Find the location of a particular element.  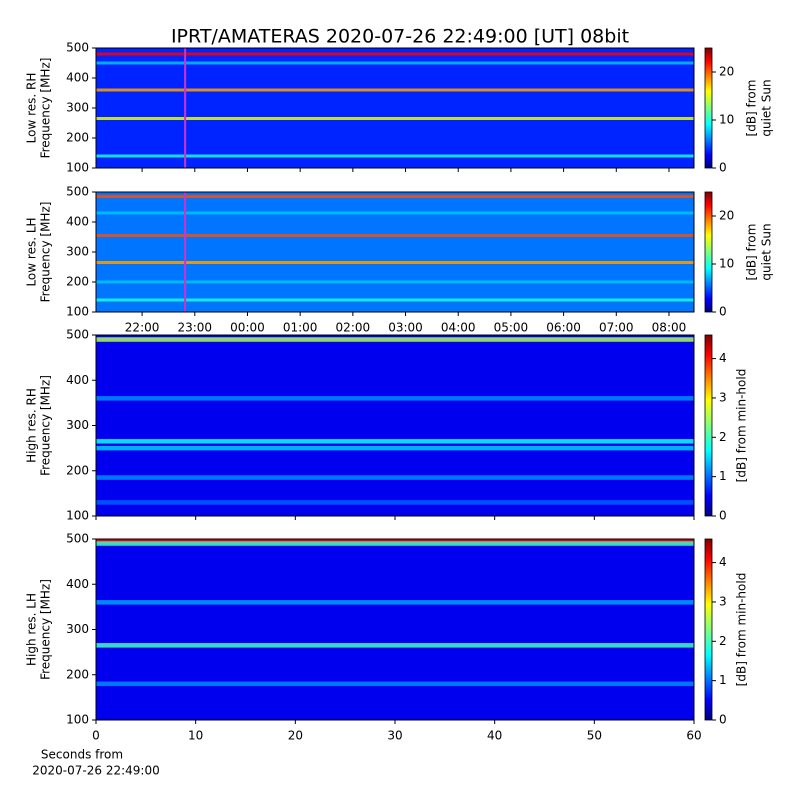

x-tick-label: 02:00 is located at coordinates (353, 328).